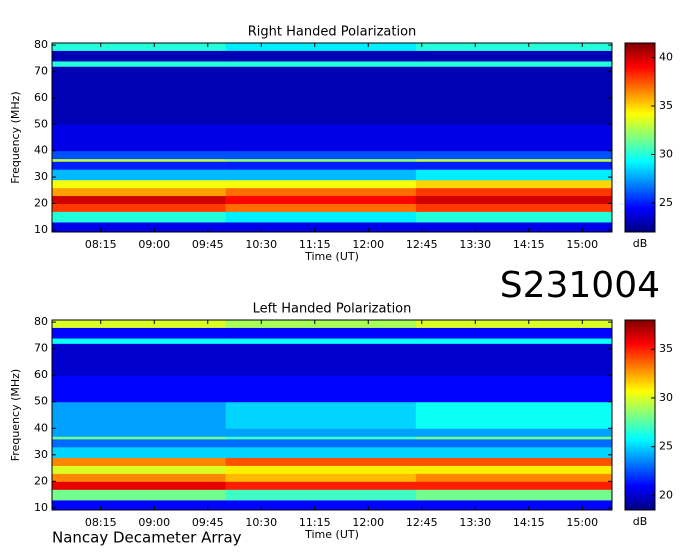 The width and height of the screenshot is (680, 552). I want to click on x-tick-label: 09:00, so click(154, 522).